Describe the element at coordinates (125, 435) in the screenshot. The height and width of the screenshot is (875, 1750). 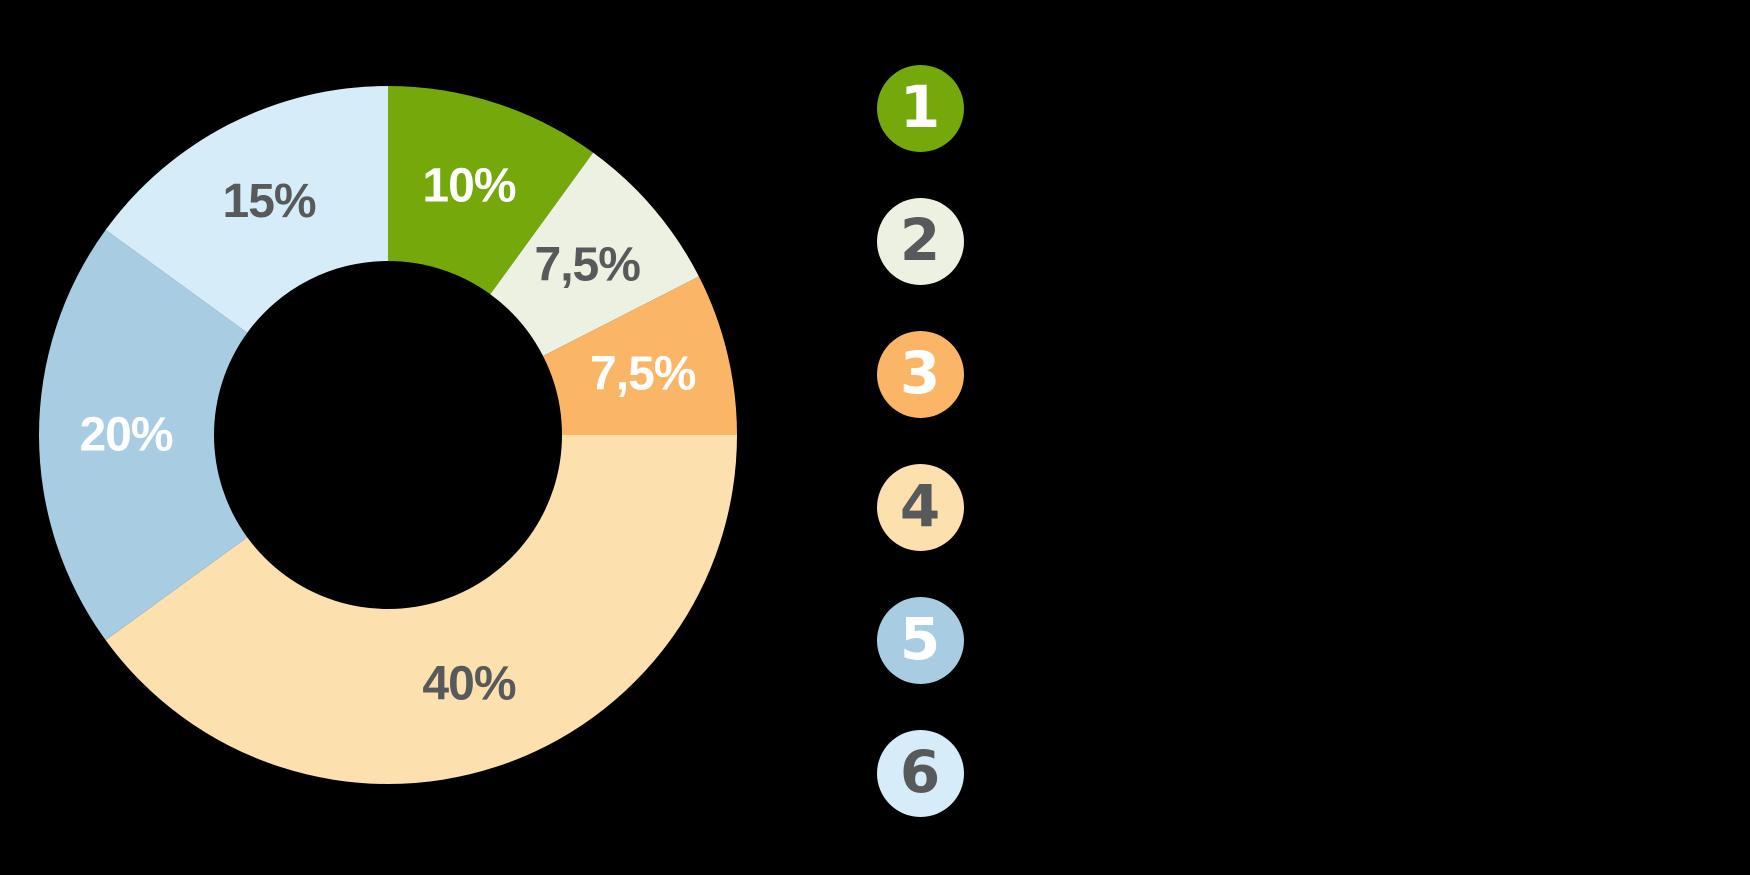
I see `donut-slice-label-5: 20%` at that location.